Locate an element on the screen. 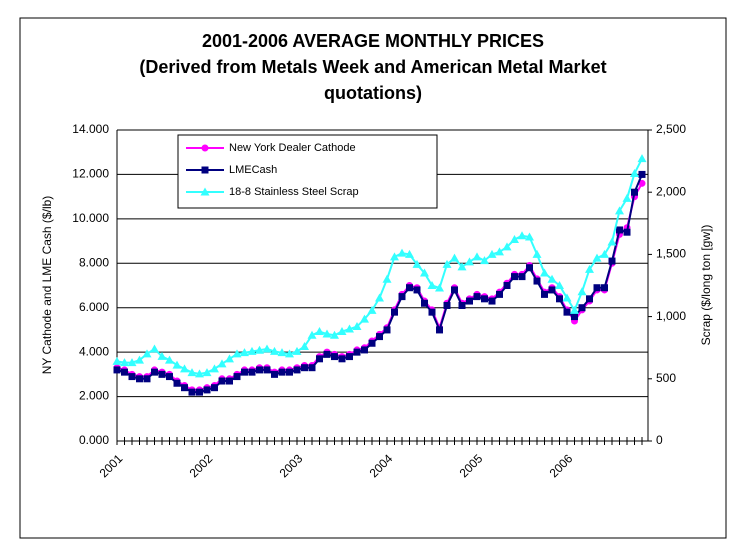 The height and width of the screenshot is (541, 746). legend-label: 18-8 Stainless Steel Scrap is located at coordinates (294, 192).